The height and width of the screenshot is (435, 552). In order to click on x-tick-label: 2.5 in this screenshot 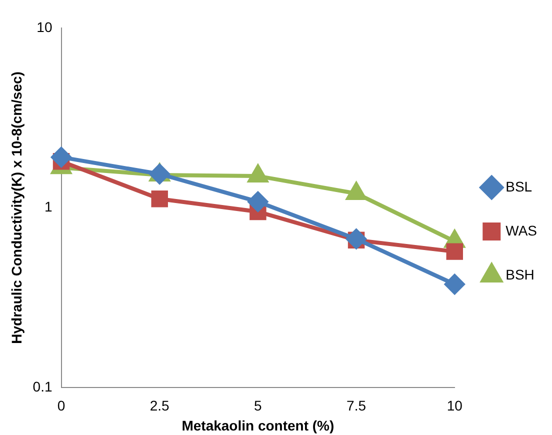, I will do `click(160, 406)`.